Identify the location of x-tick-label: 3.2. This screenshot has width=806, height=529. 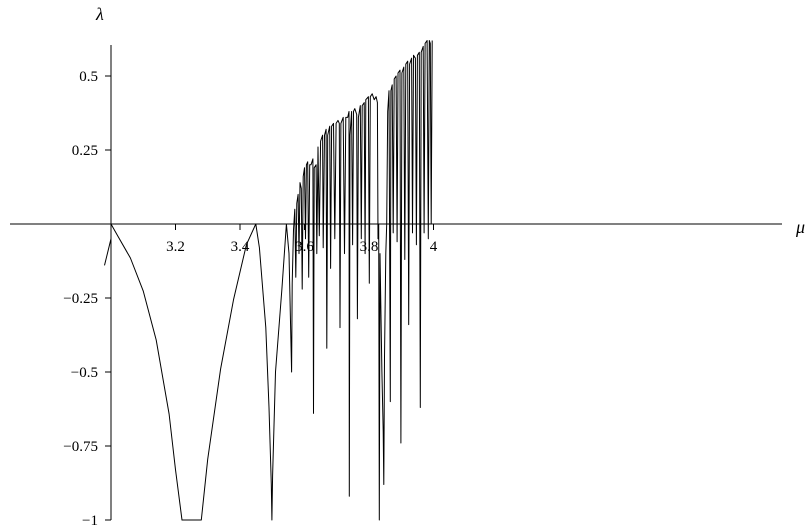
(175, 247).